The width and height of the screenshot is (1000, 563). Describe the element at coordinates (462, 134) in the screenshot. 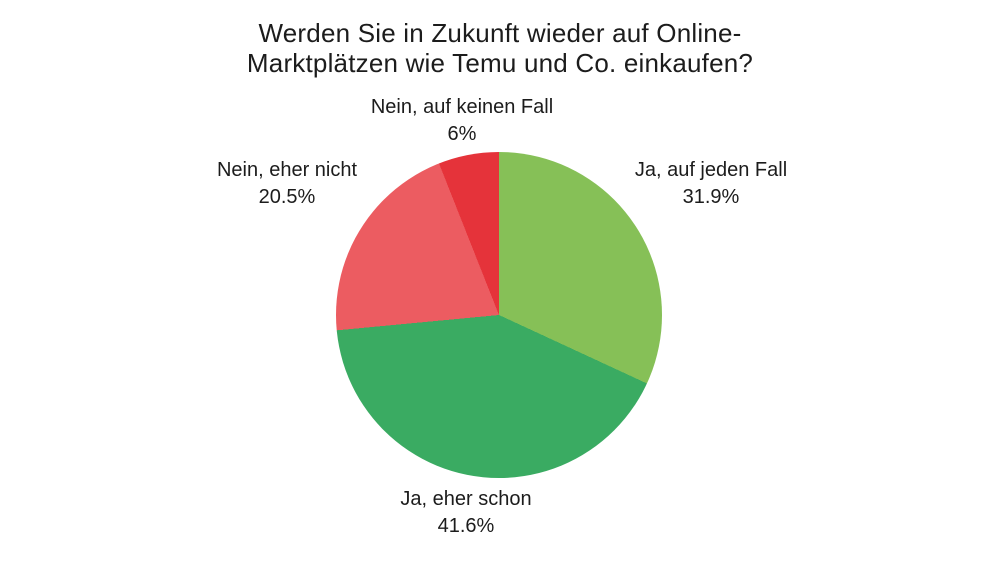

I see `slice-label-value: 6%` at that location.